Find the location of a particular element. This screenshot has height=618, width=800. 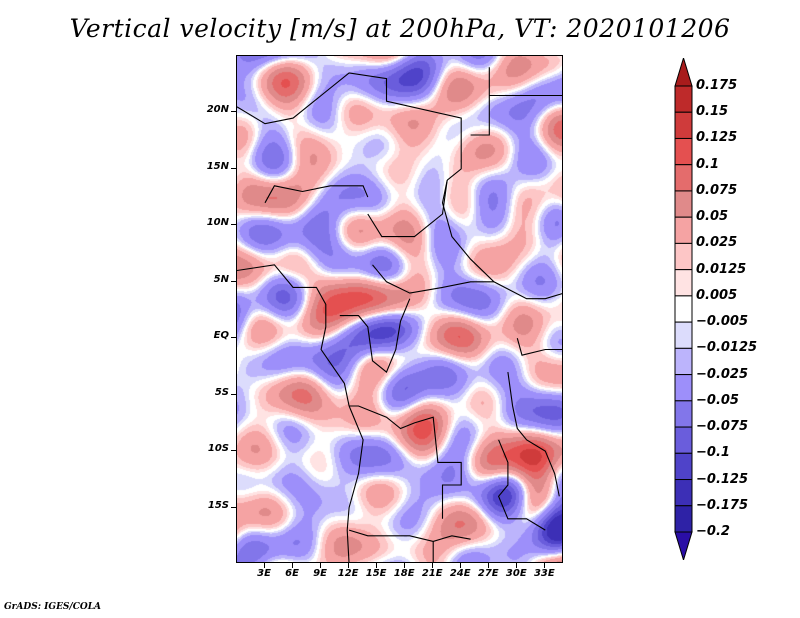

colorbar-label: 0.05 is located at coordinates (712, 217).